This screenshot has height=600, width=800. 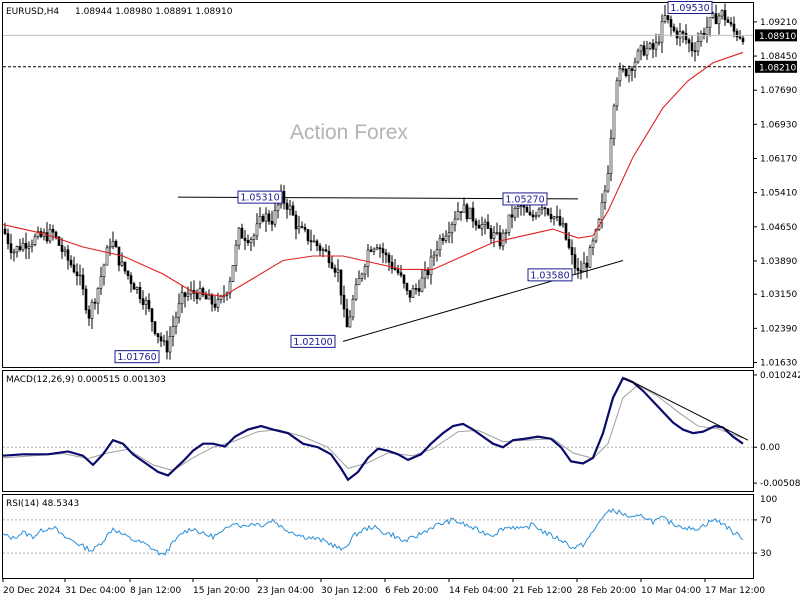 I want to click on price-annotation-label: 1.03580, so click(x=549, y=275).